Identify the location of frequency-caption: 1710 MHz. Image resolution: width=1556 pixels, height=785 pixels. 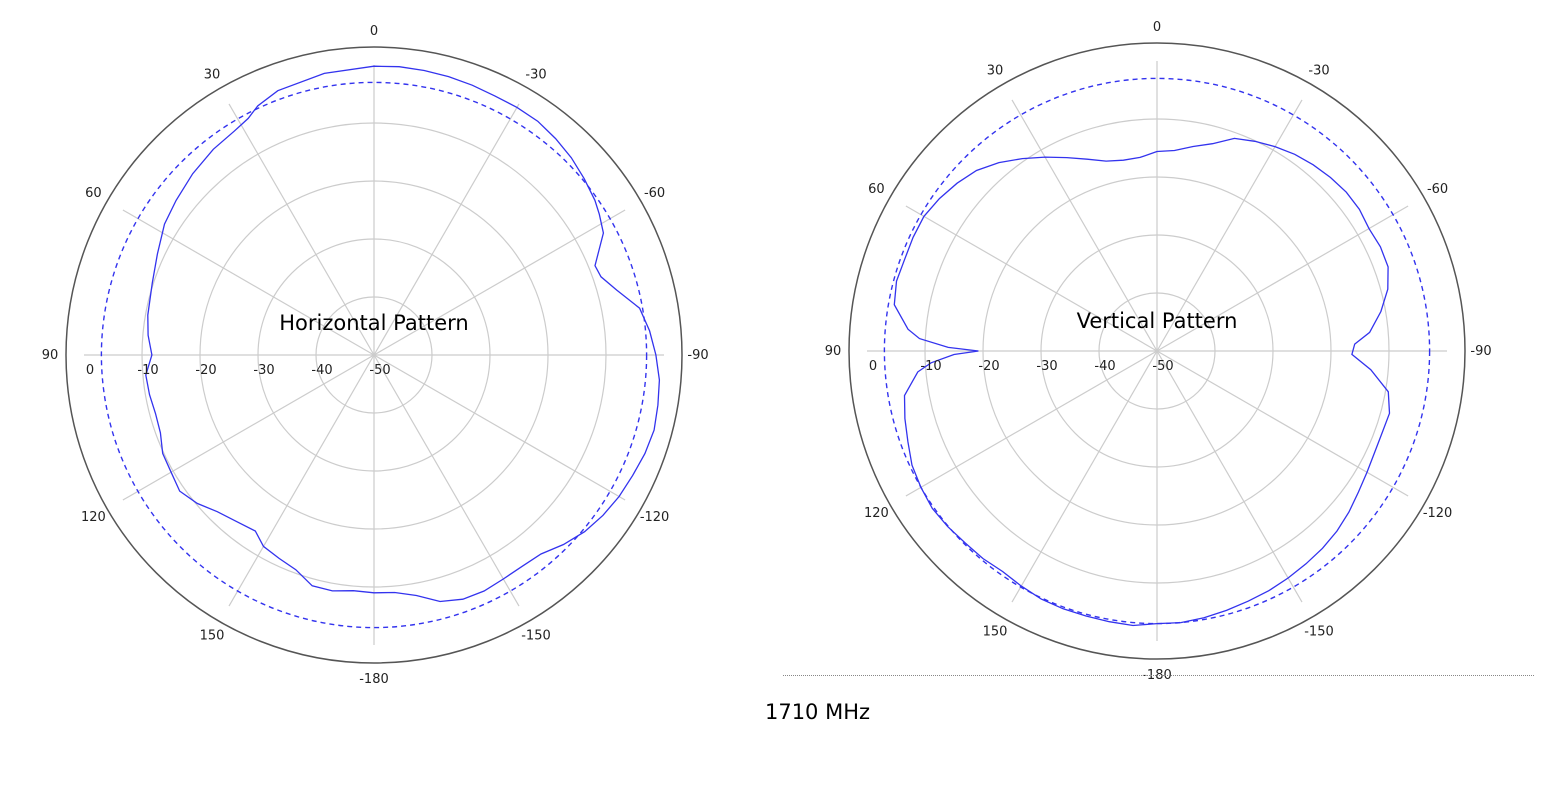
(817, 712).